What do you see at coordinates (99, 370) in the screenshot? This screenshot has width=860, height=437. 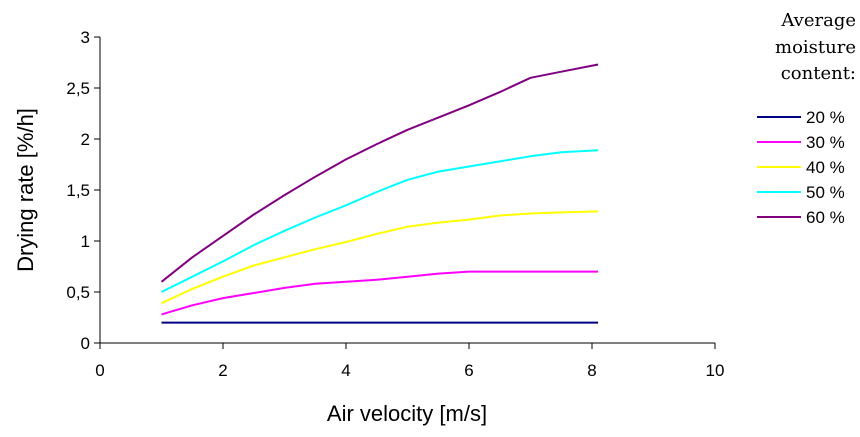 I see `x-tick-label: 0` at bounding box center [99, 370].